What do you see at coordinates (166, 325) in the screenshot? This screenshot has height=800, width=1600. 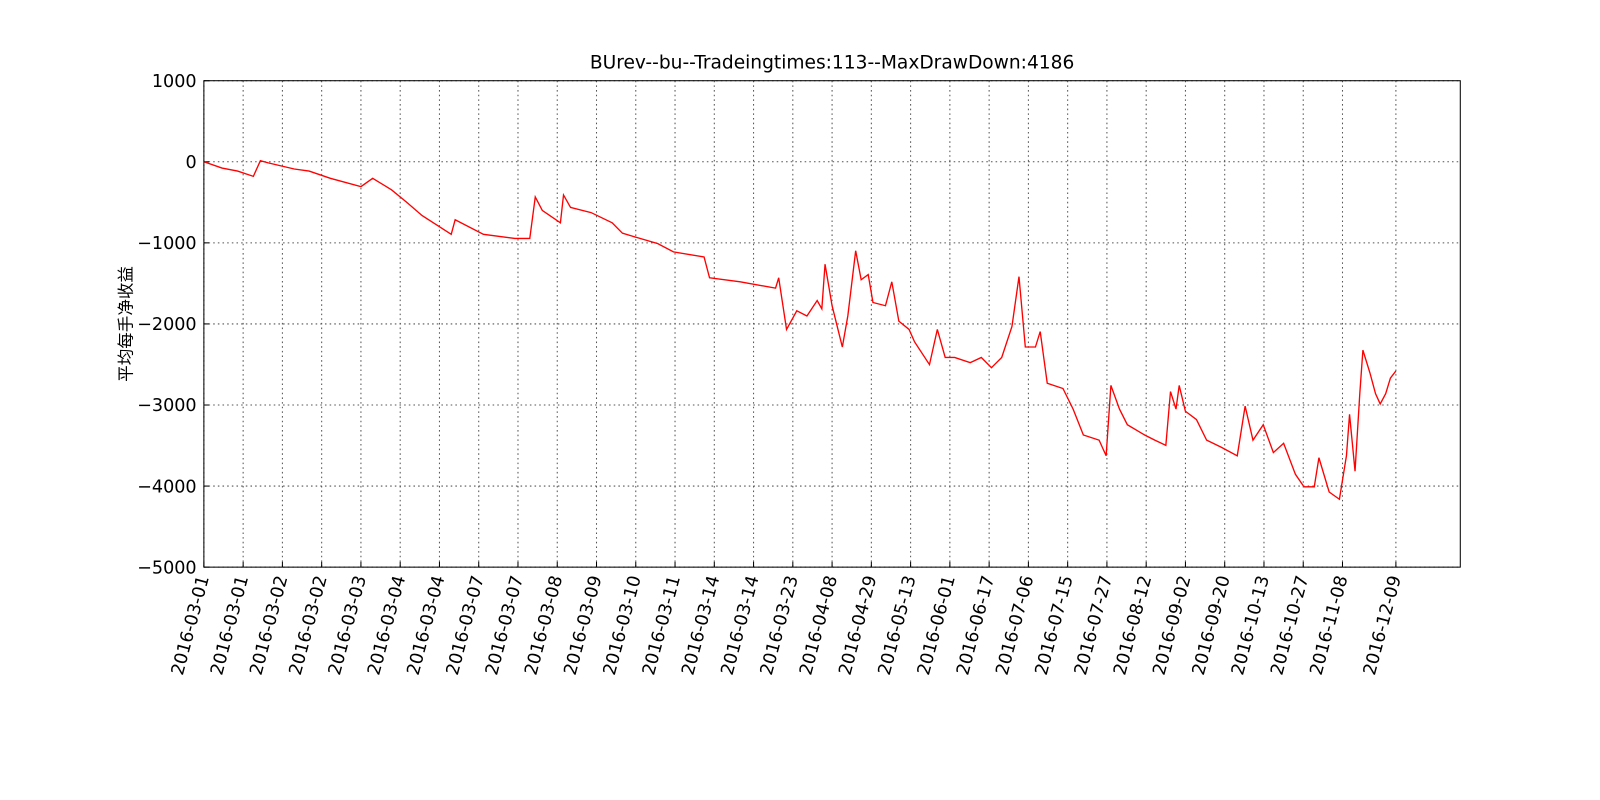 I see `y-tick-label: −2000` at bounding box center [166, 325].